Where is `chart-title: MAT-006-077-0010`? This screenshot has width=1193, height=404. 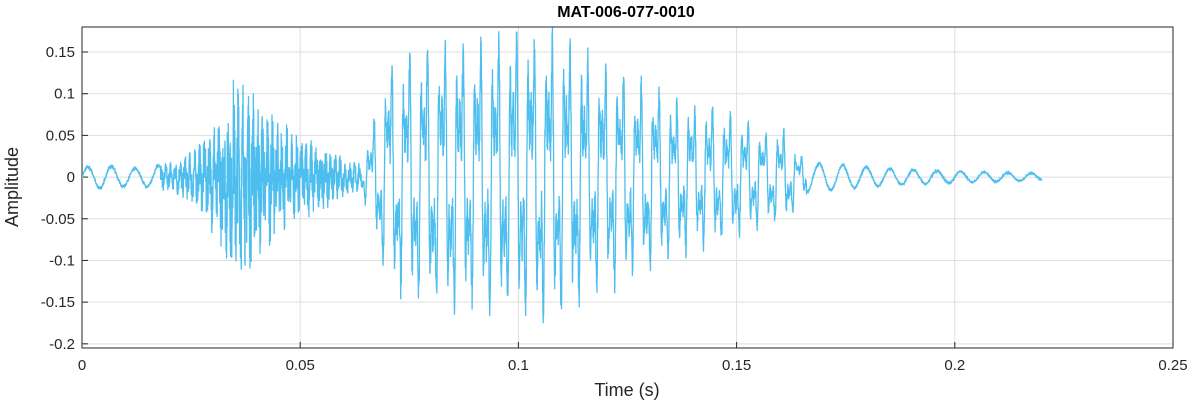
chart-title: MAT-006-077-0010 is located at coordinates (626, 12).